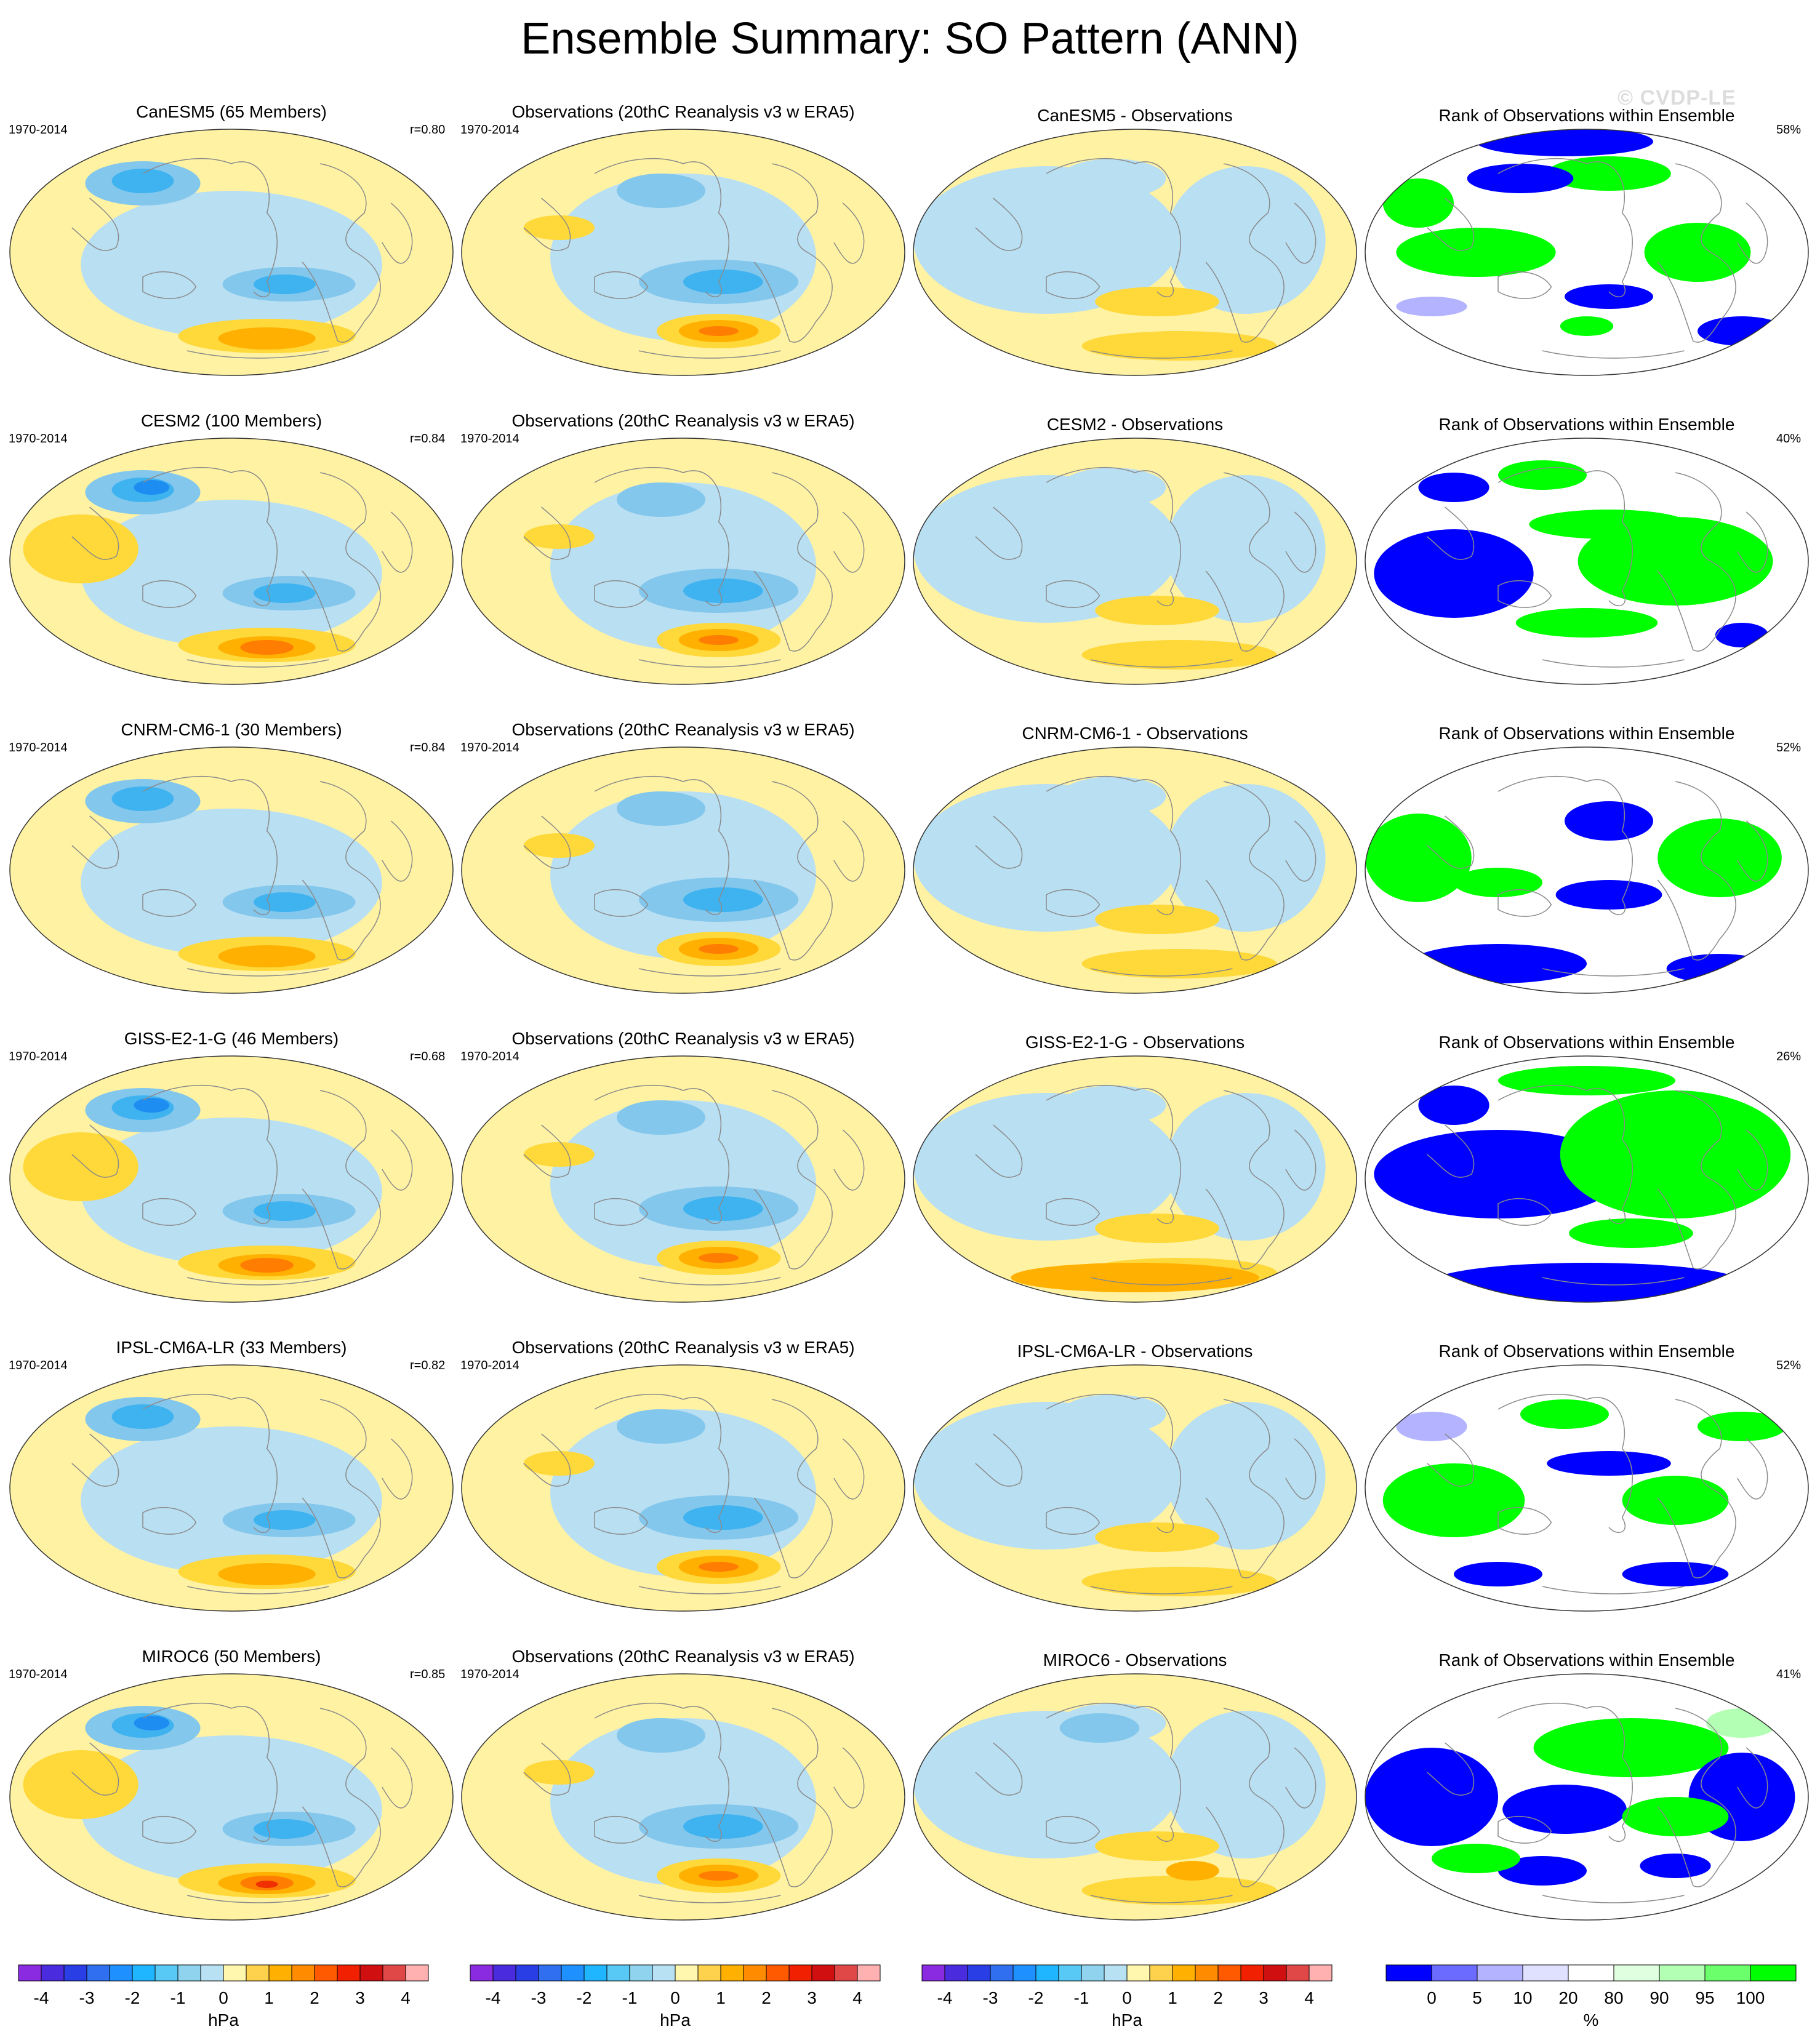 The width and height of the screenshot is (1820, 2040). What do you see at coordinates (1789, 1674) in the screenshot?
I see `rank-percent: 41%` at bounding box center [1789, 1674].